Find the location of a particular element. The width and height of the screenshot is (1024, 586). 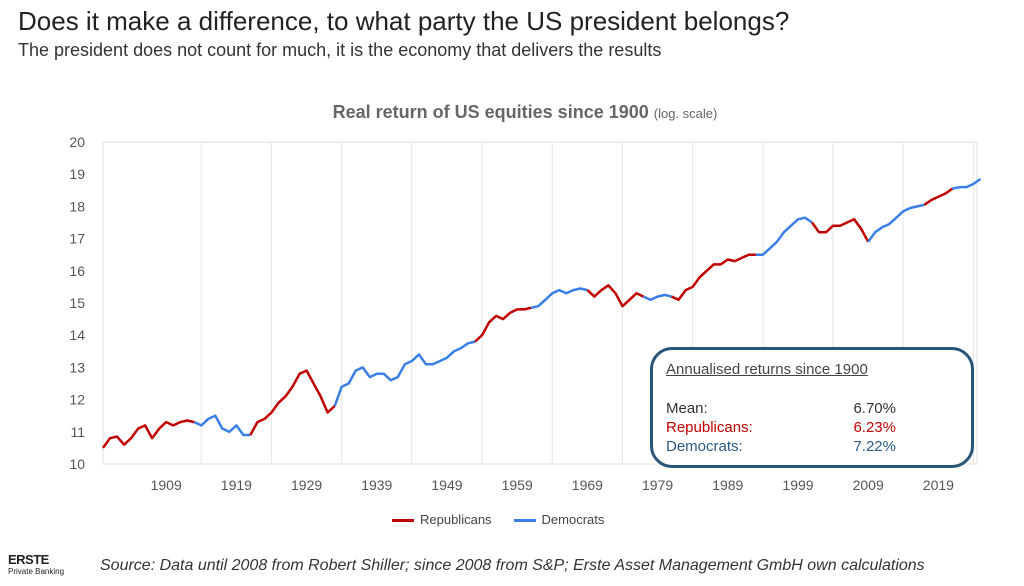

summary-row-republicans: Republicans: 6.23% is located at coordinates (781, 427).